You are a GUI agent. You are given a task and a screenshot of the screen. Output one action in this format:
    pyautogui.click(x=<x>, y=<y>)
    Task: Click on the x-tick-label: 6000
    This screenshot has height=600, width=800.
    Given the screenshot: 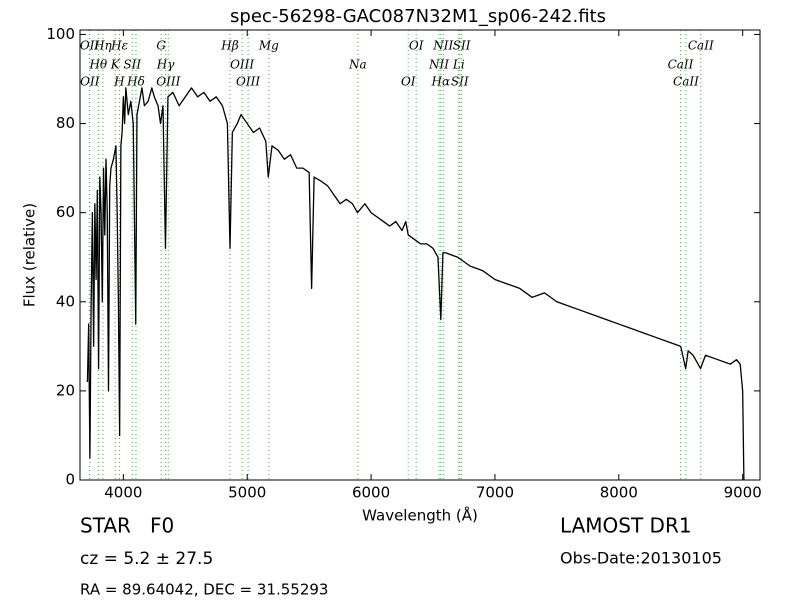 What is the action you would take?
    pyautogui.click(x=371, y=493)
    